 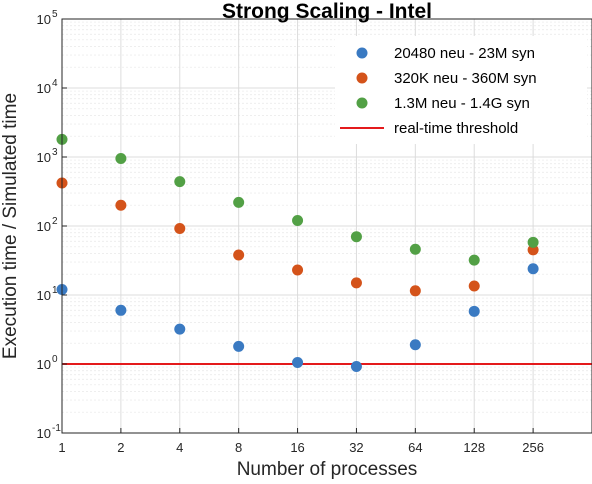 What do you see at coordinates (10, 226) in the screenshot?
I see `y-axis-label: Execution time / Simulated time` at bounding box center [10, 226].